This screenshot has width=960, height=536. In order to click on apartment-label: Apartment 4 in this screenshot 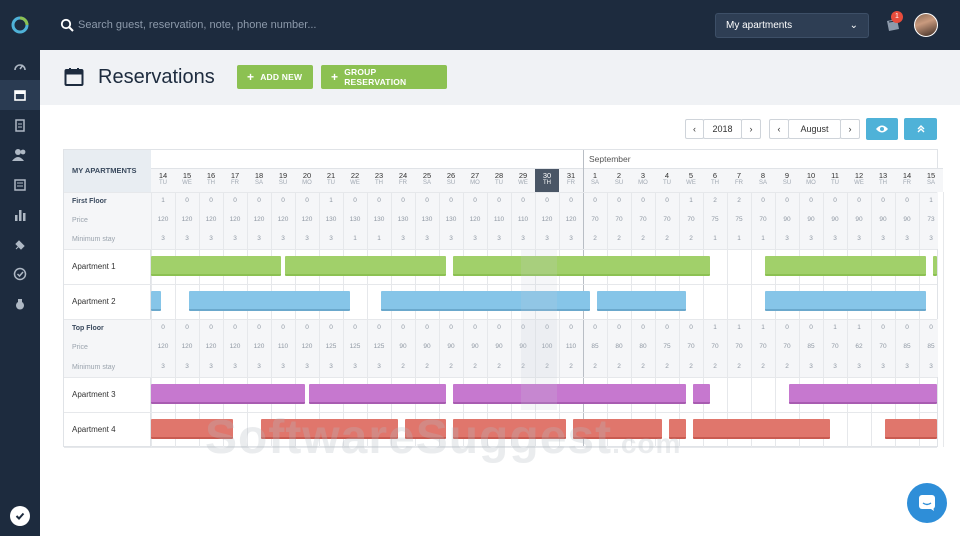, I will do `click(94, 429)`.